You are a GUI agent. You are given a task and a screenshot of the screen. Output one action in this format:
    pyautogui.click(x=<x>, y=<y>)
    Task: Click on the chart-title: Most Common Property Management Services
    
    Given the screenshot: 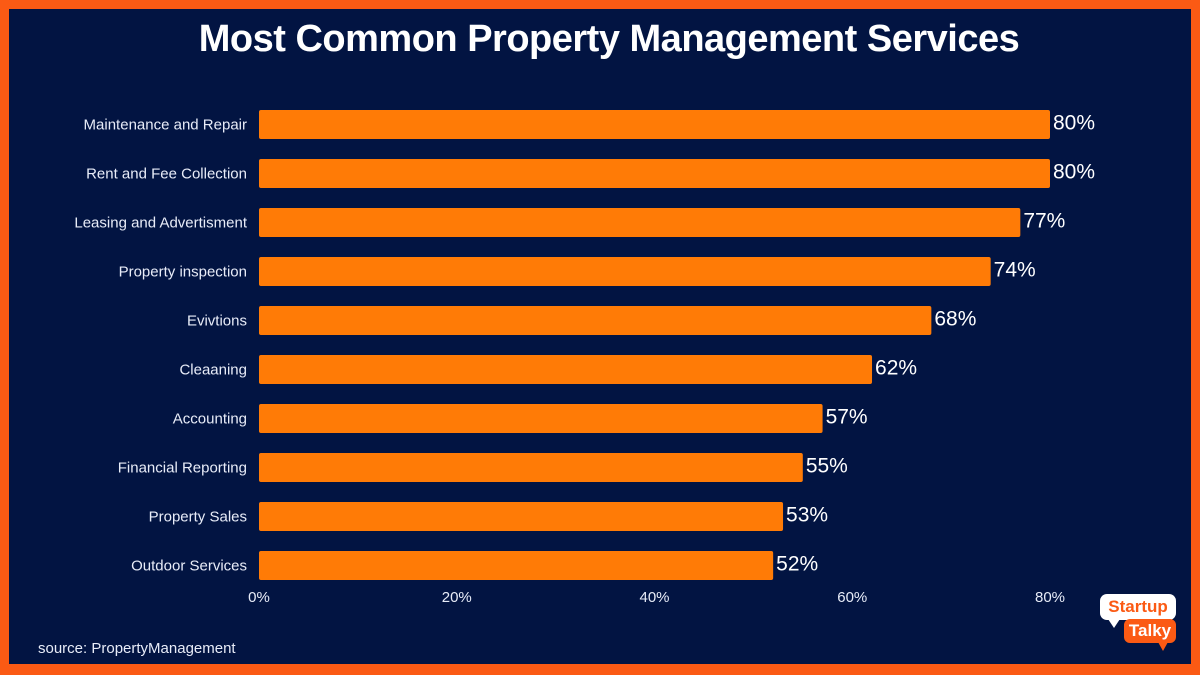 What is the action you would take?
    pyautogui.click(x=609, y=39)
    